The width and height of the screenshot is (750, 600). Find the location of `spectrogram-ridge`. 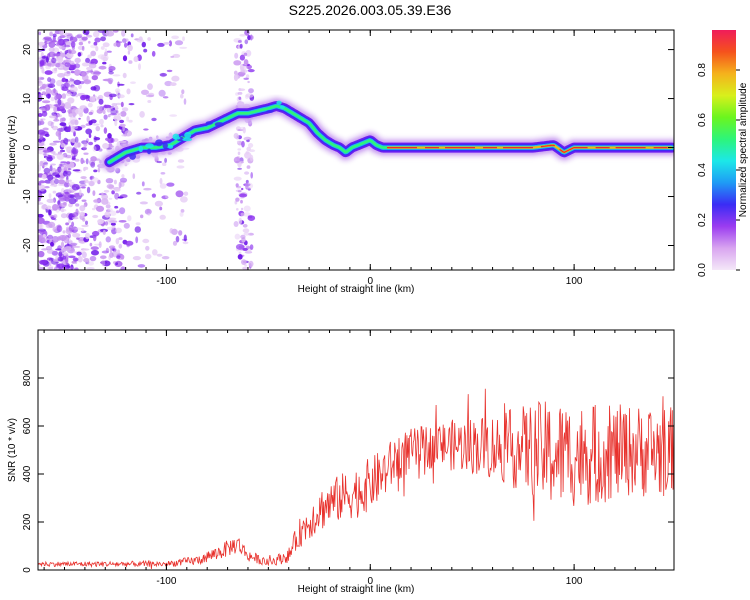

spectrogram-ridge is located at coordinates (386, 134).